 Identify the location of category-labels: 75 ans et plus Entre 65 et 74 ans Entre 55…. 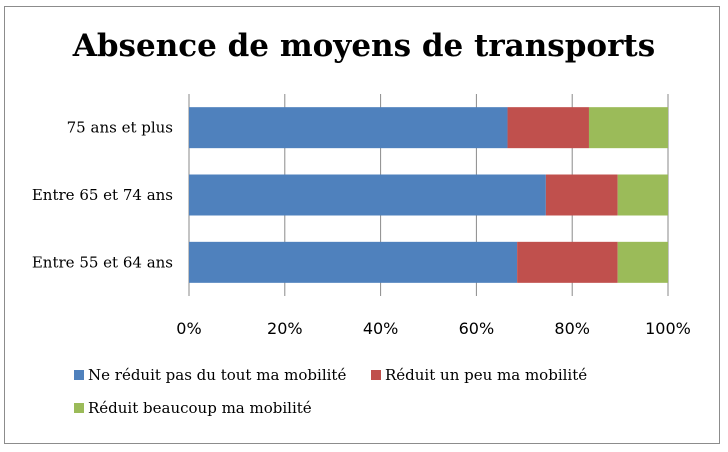
(102, 195).